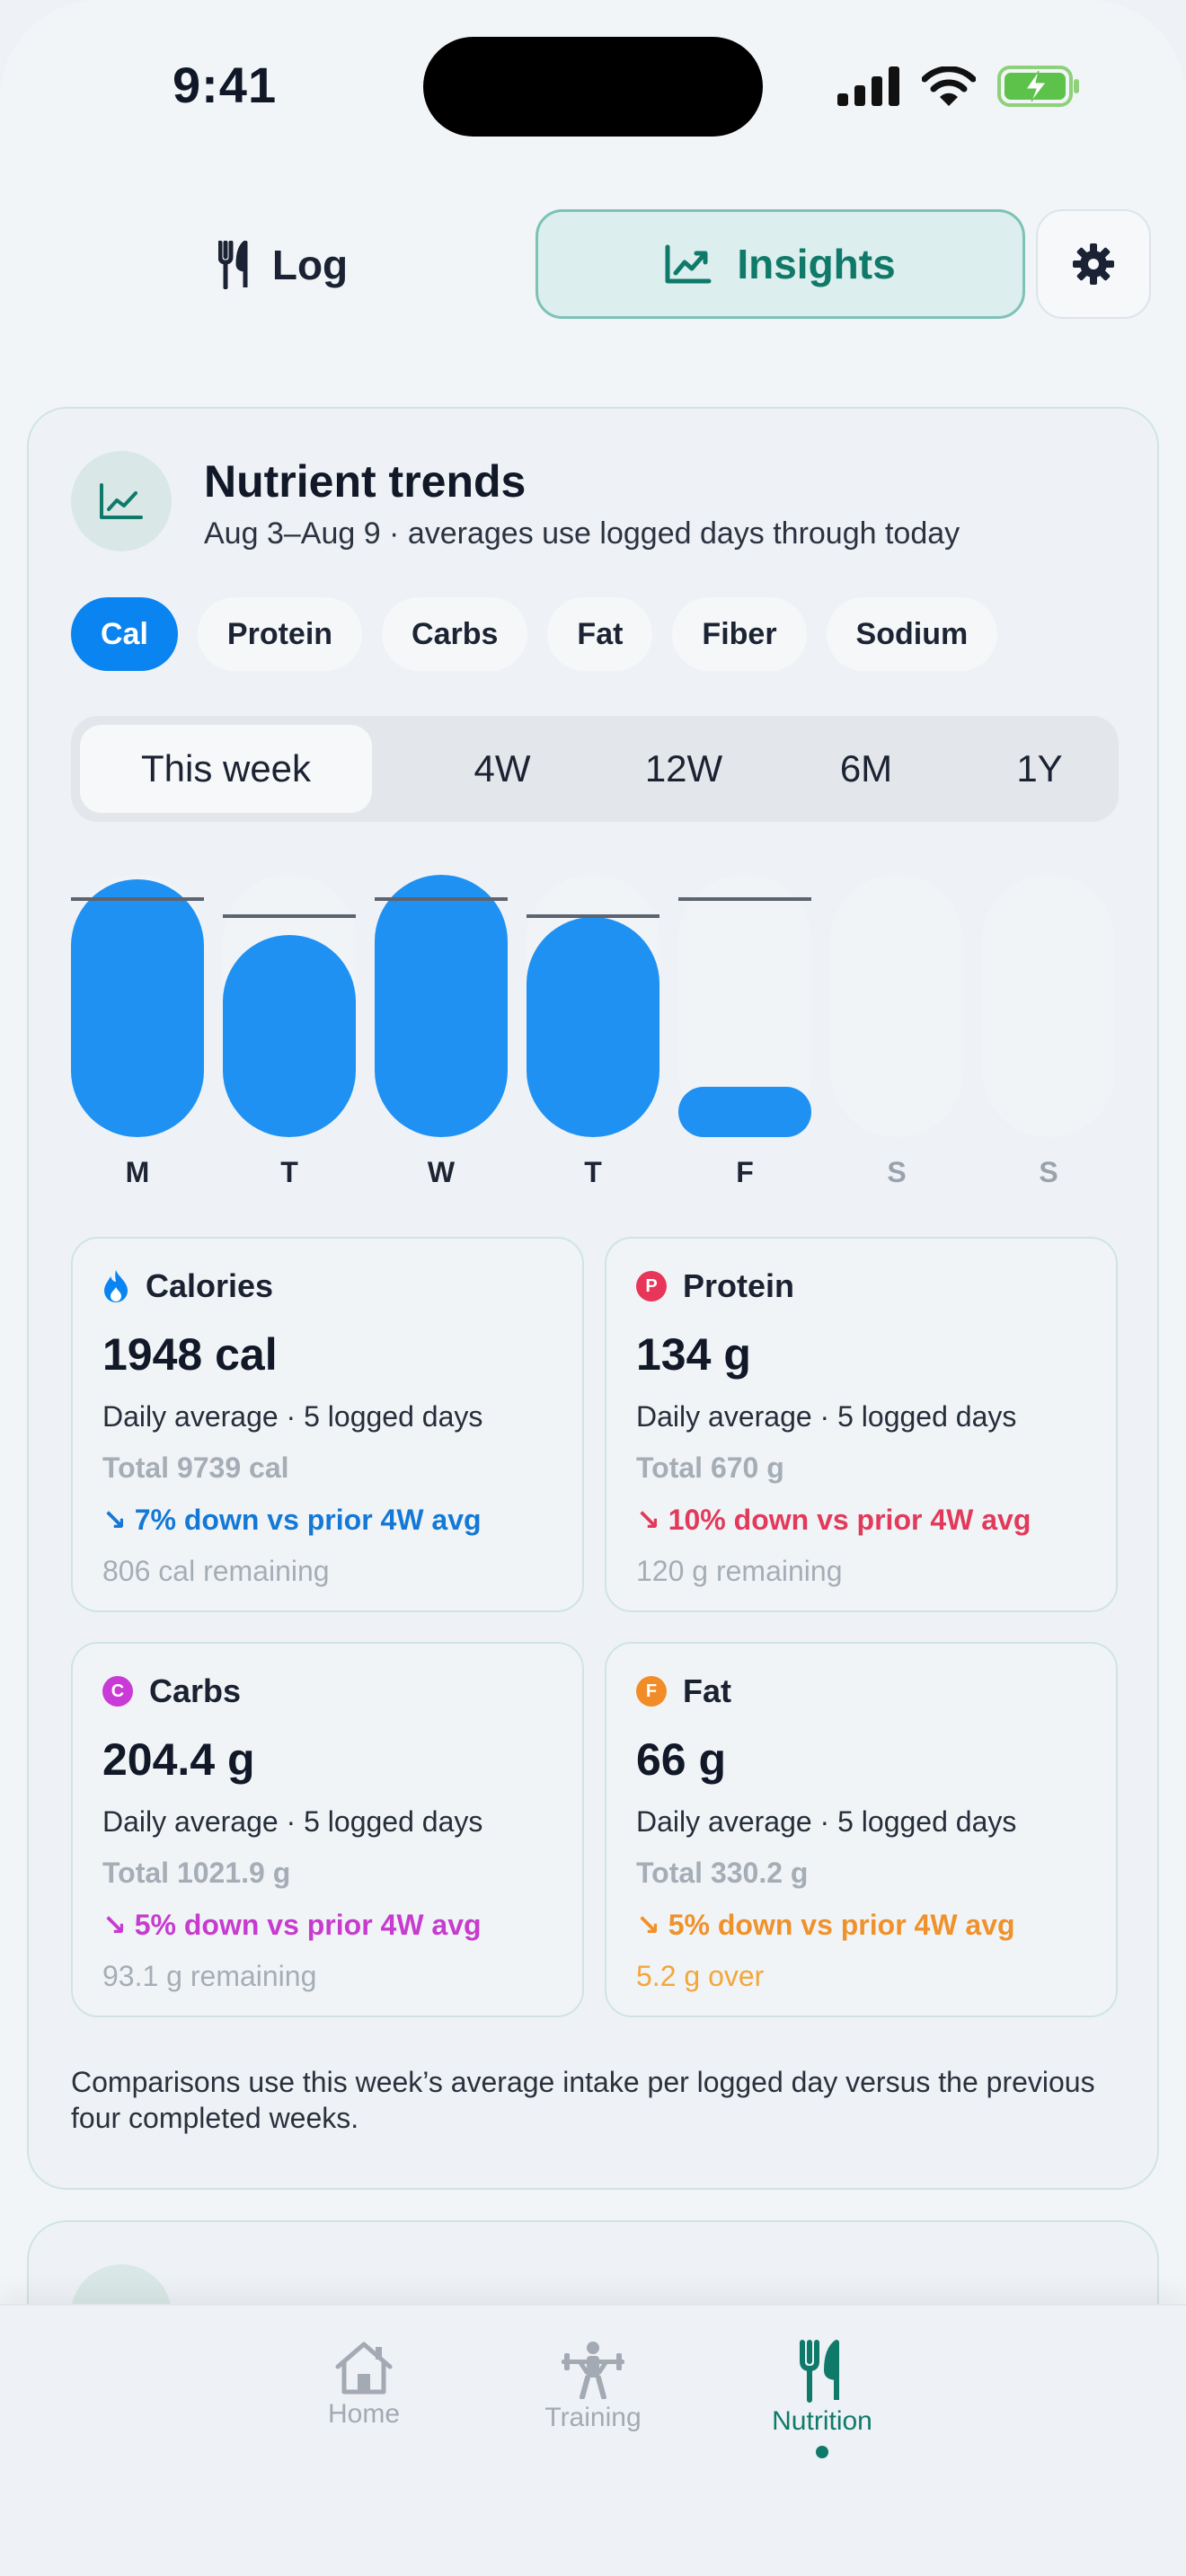  What do you see at coordinates (593, 2370) in the screenshot?
I see `weightlifter-icon` at bounding box center [593, 2370].